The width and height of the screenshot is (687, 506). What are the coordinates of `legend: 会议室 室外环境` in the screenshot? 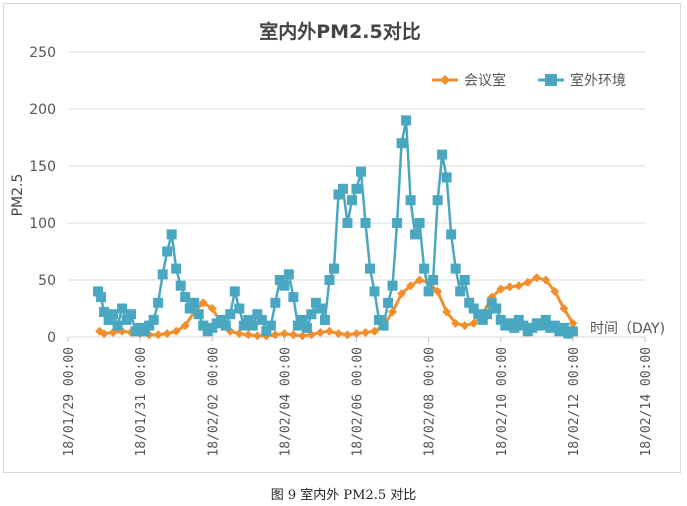 It's located at (529, 80).